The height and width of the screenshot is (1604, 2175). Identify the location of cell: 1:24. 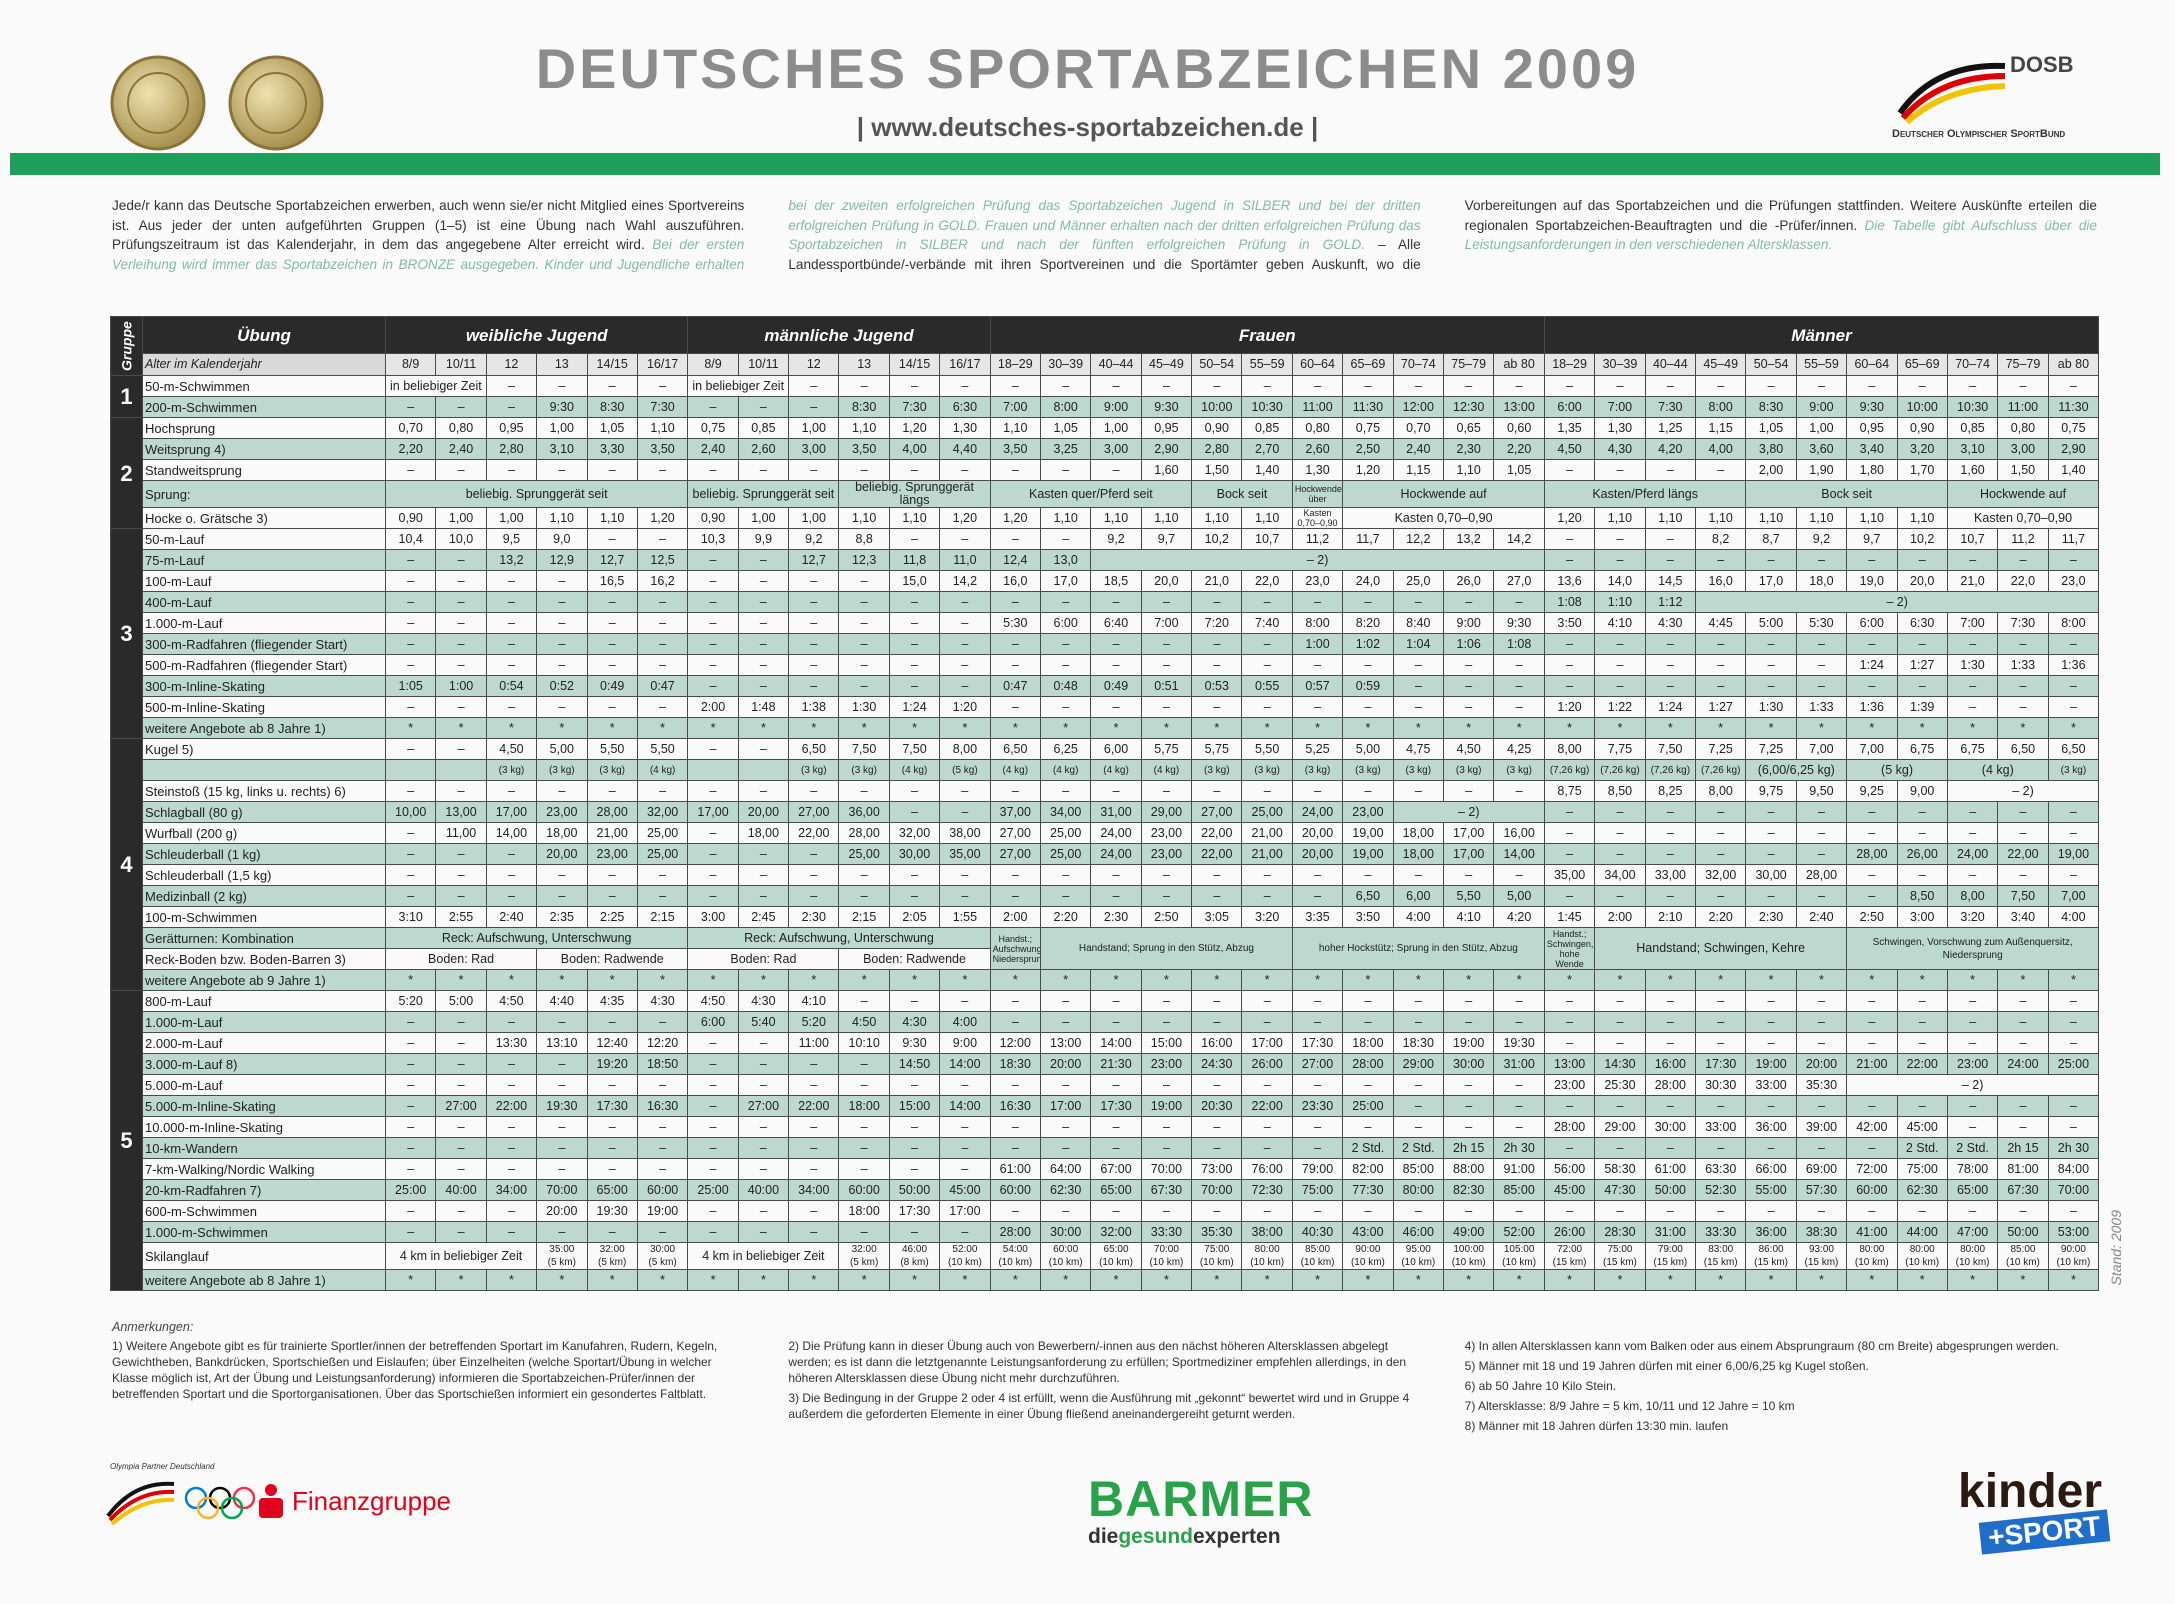
(1670, 707).